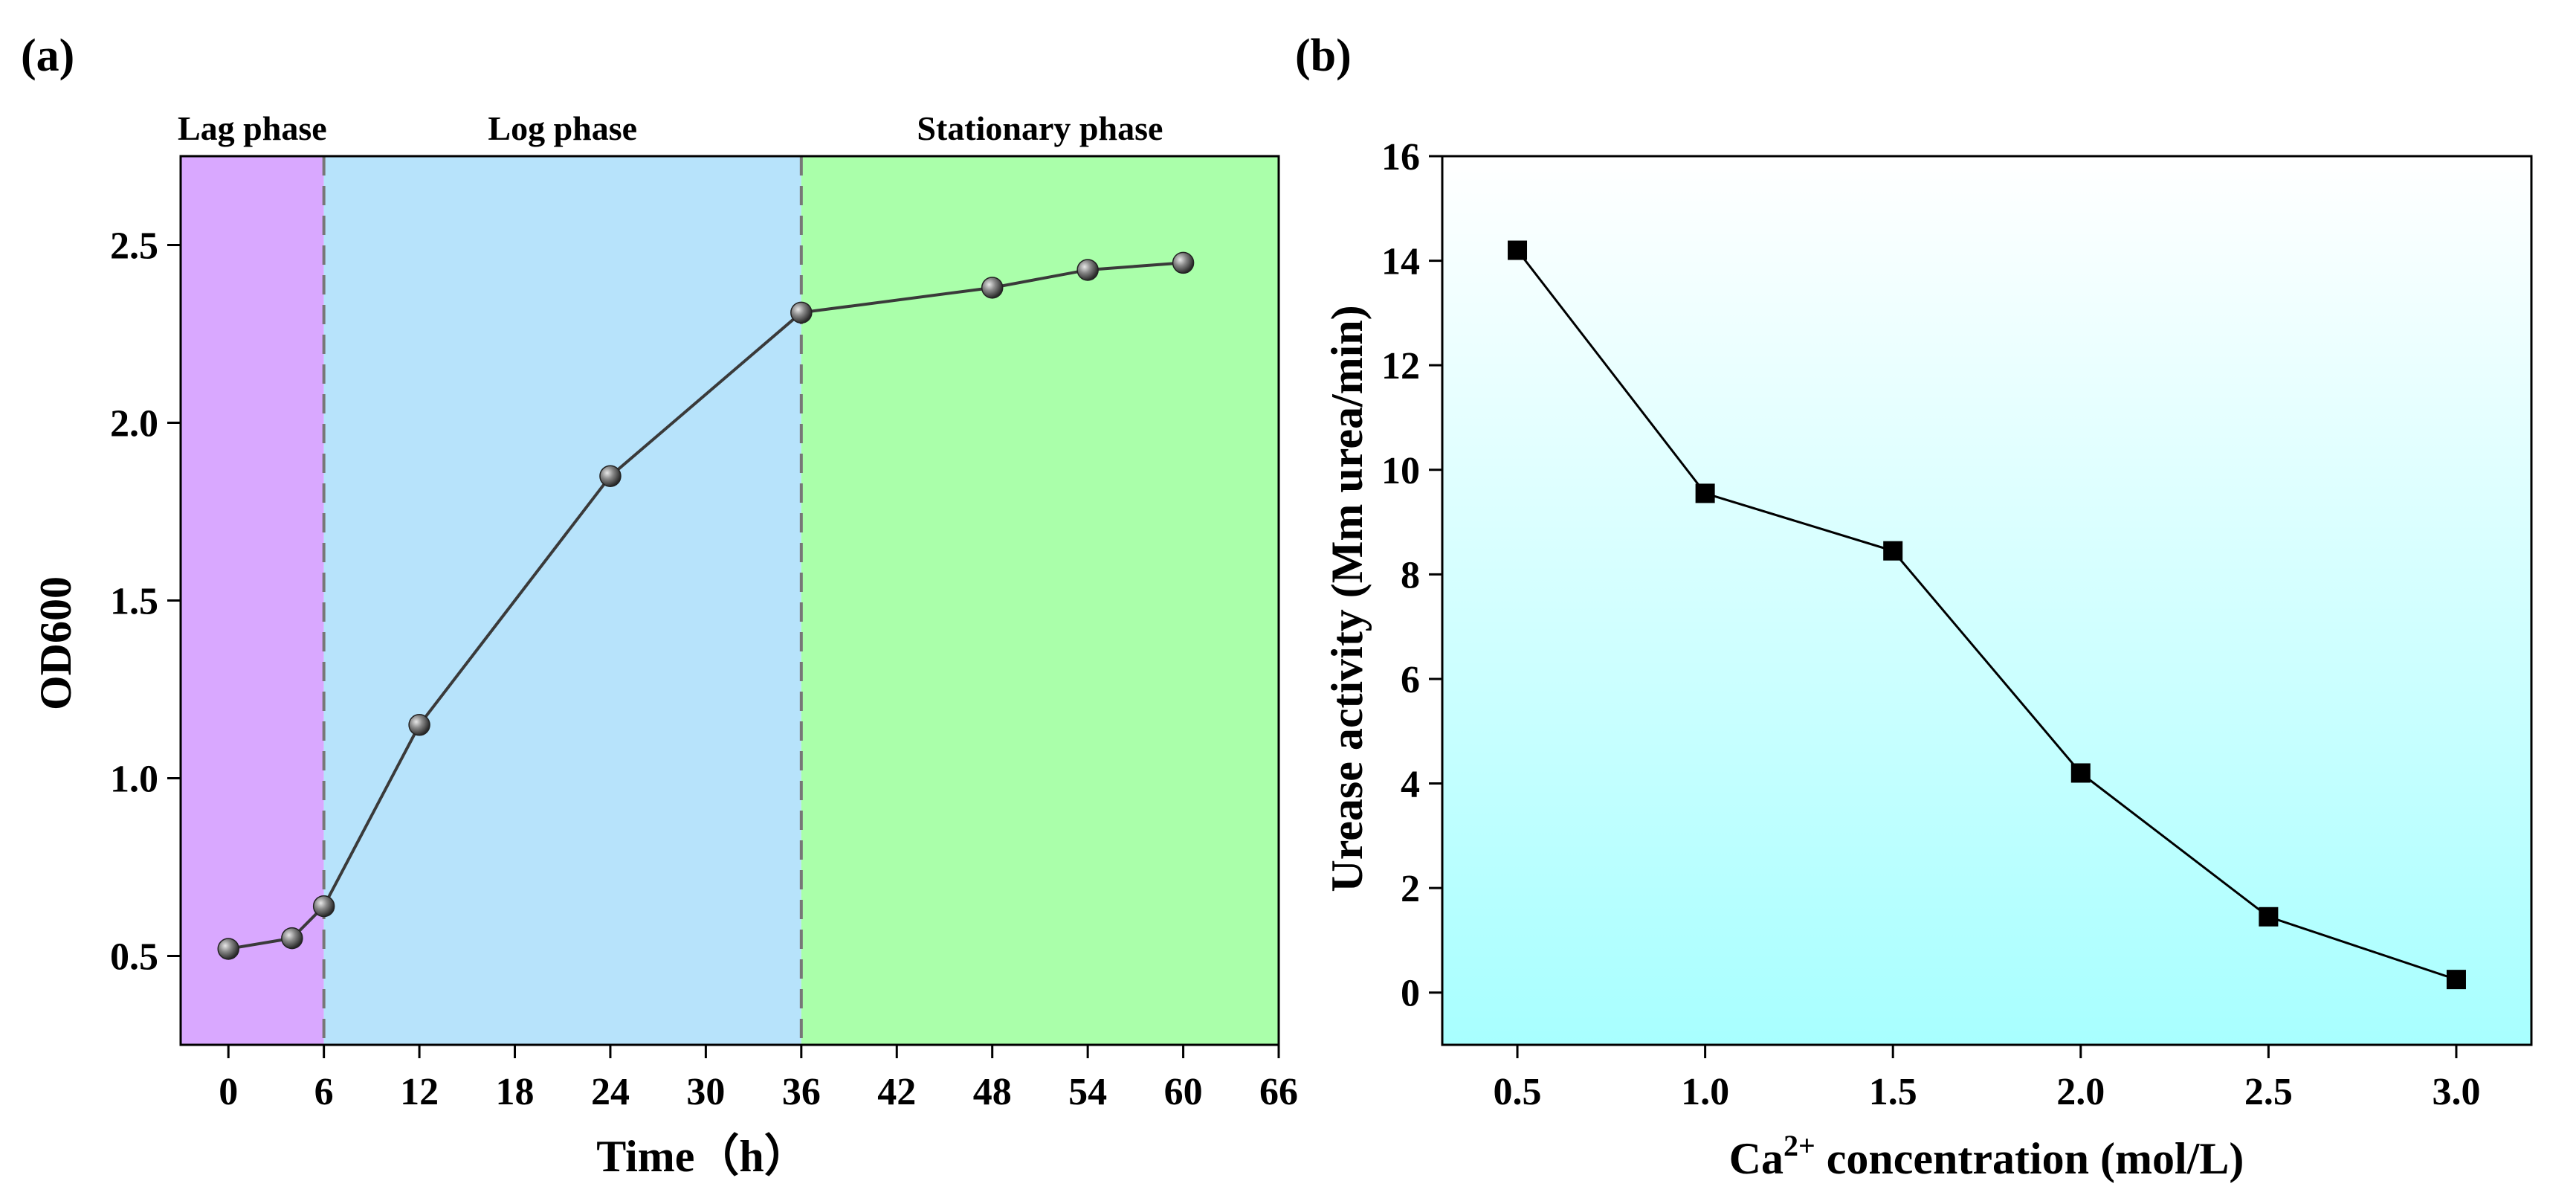 The image size is (2576, 1201). What do you see at coordinates (2029, 1158) in the screenshot?
I see `x-axis-title-b-rest: concentration (mol/L)` at bounding box center [2029, 1158].